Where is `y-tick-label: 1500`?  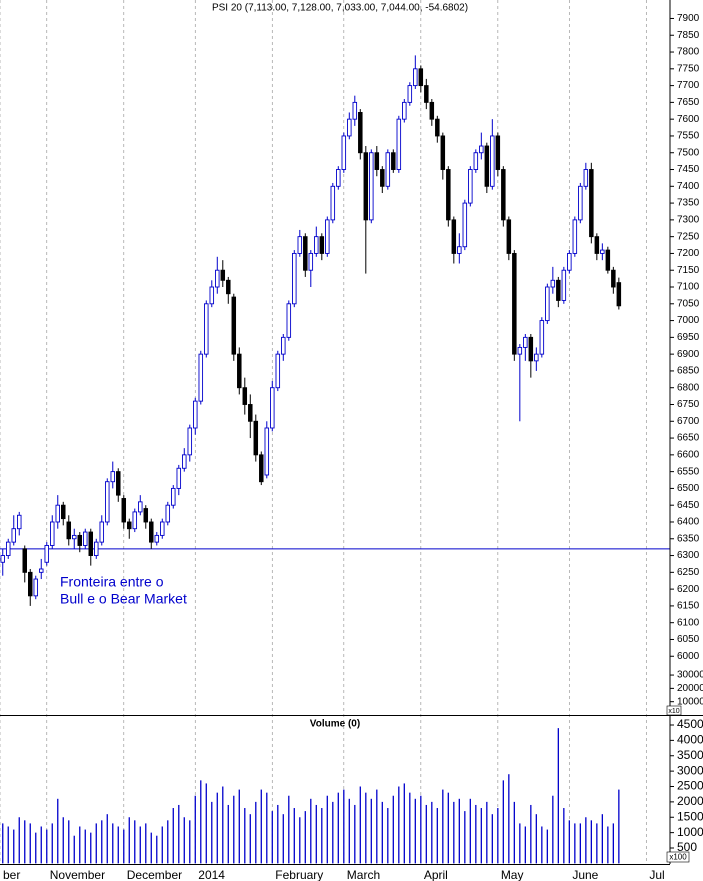 y-tick-label: 1500 is located at coordinates (690, 816).